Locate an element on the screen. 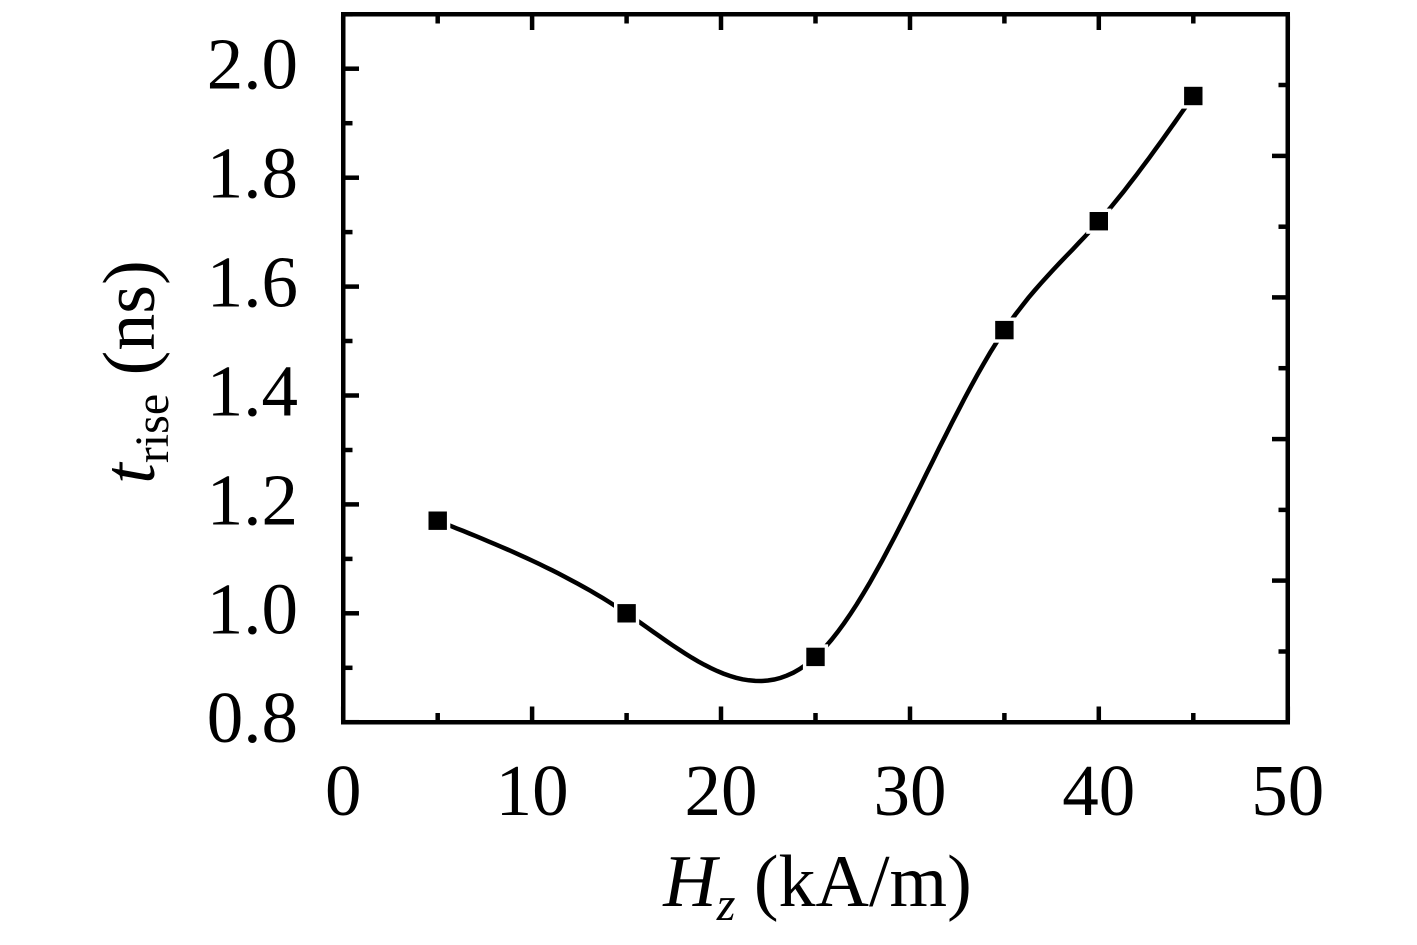 This screenshot has height=945, width=1417. svg-text: 0 is located at coordinates (343, 790).